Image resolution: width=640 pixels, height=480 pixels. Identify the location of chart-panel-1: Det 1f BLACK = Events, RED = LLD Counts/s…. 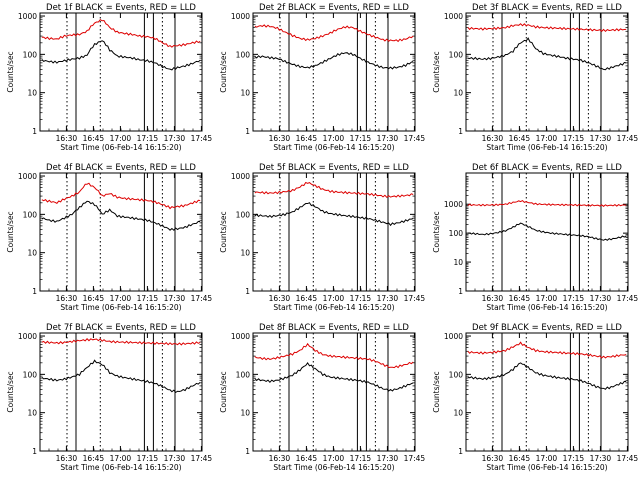
(109, 77).